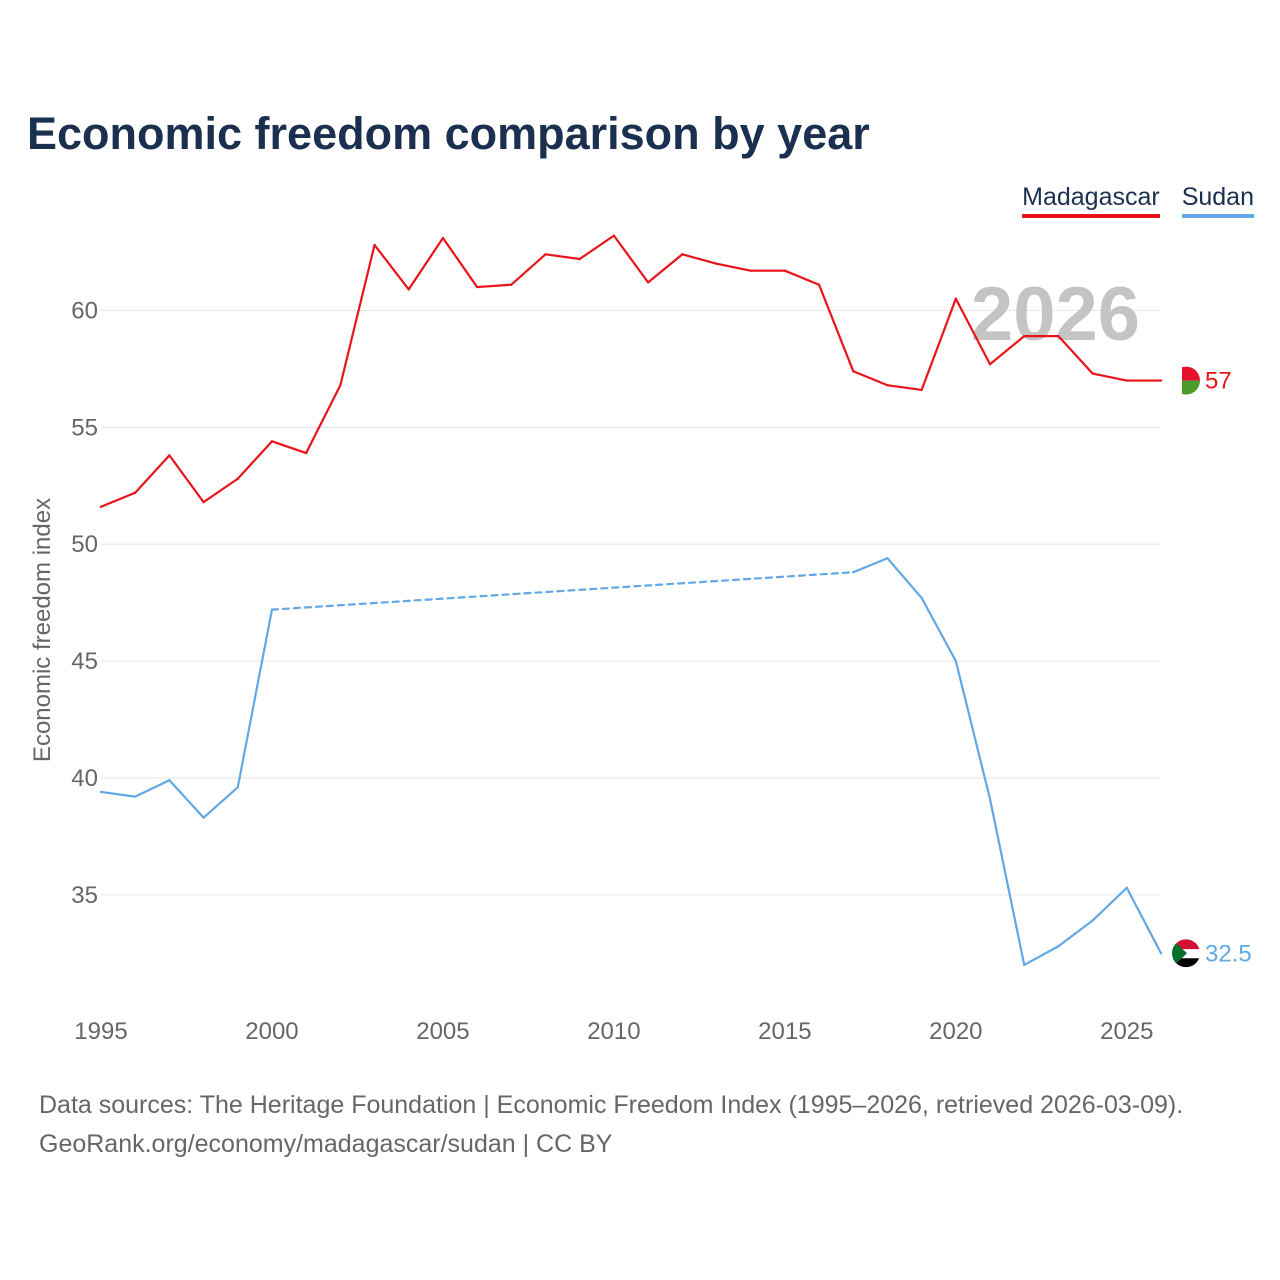 The width and height of the screenshot is (1280, 1280). Describe the element at coordinates (84, 895) in the screenshot. I see `y-tick-label: 35` at that location.